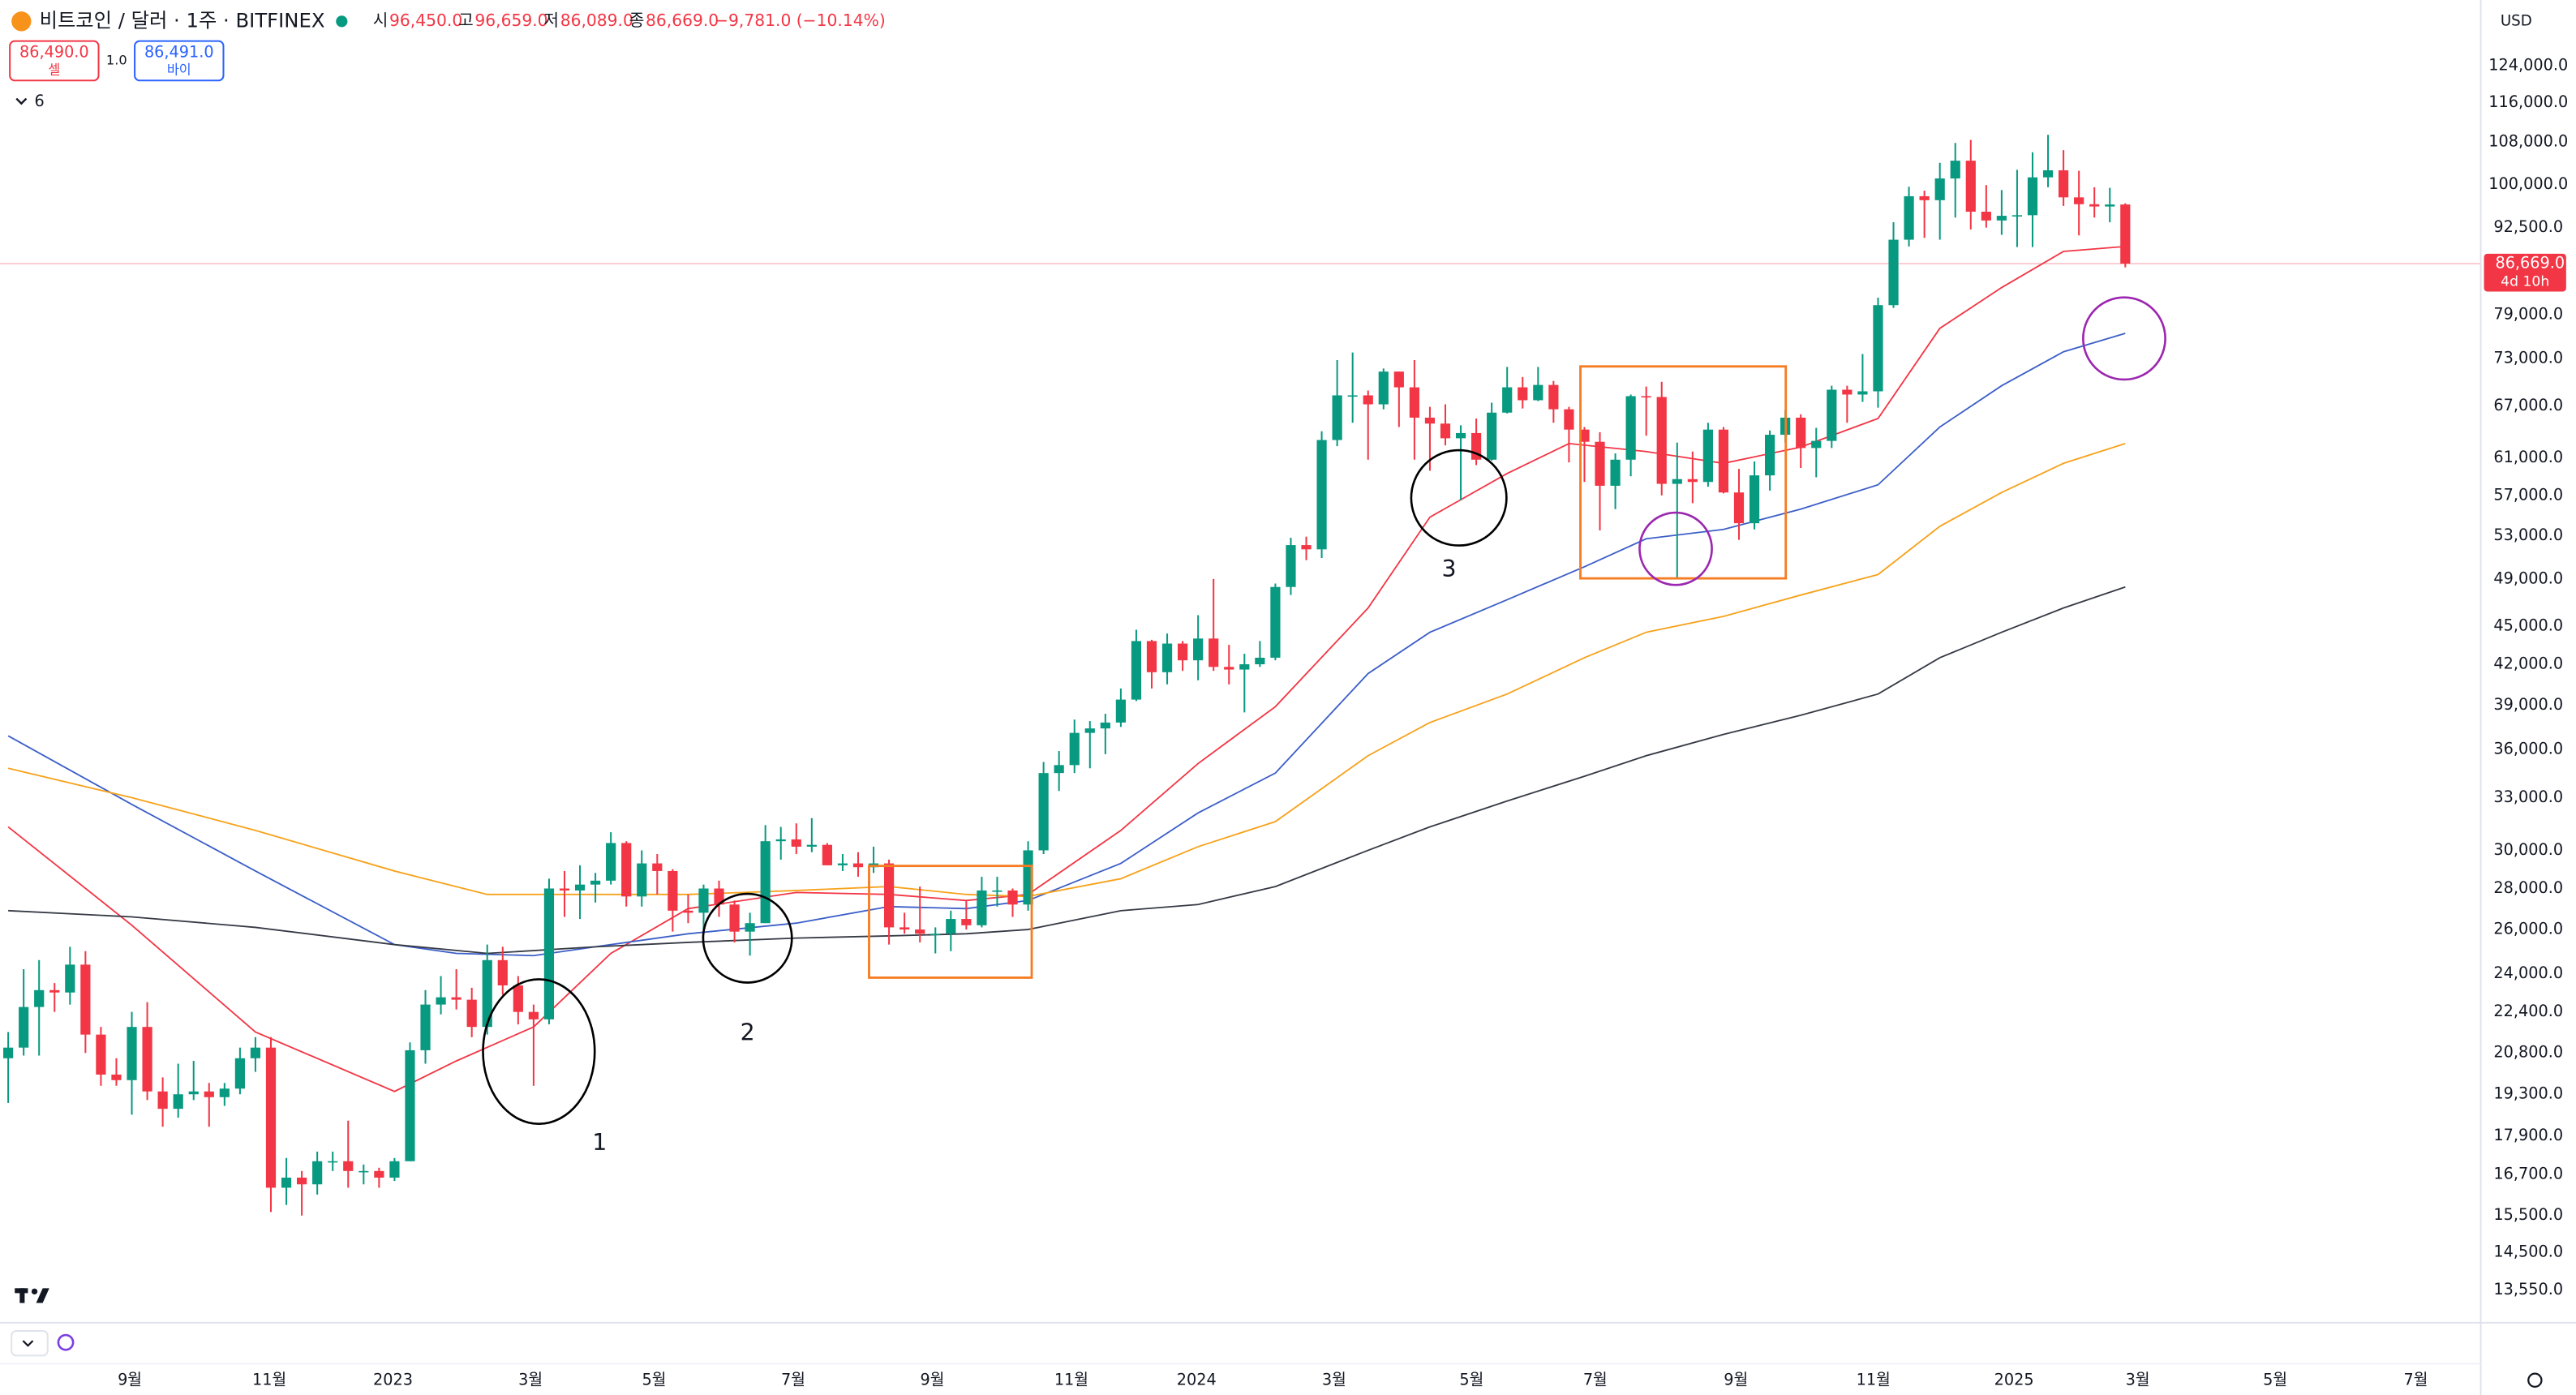  I want to click on y-tick-label: 42,000.0, so click(2528, 664).